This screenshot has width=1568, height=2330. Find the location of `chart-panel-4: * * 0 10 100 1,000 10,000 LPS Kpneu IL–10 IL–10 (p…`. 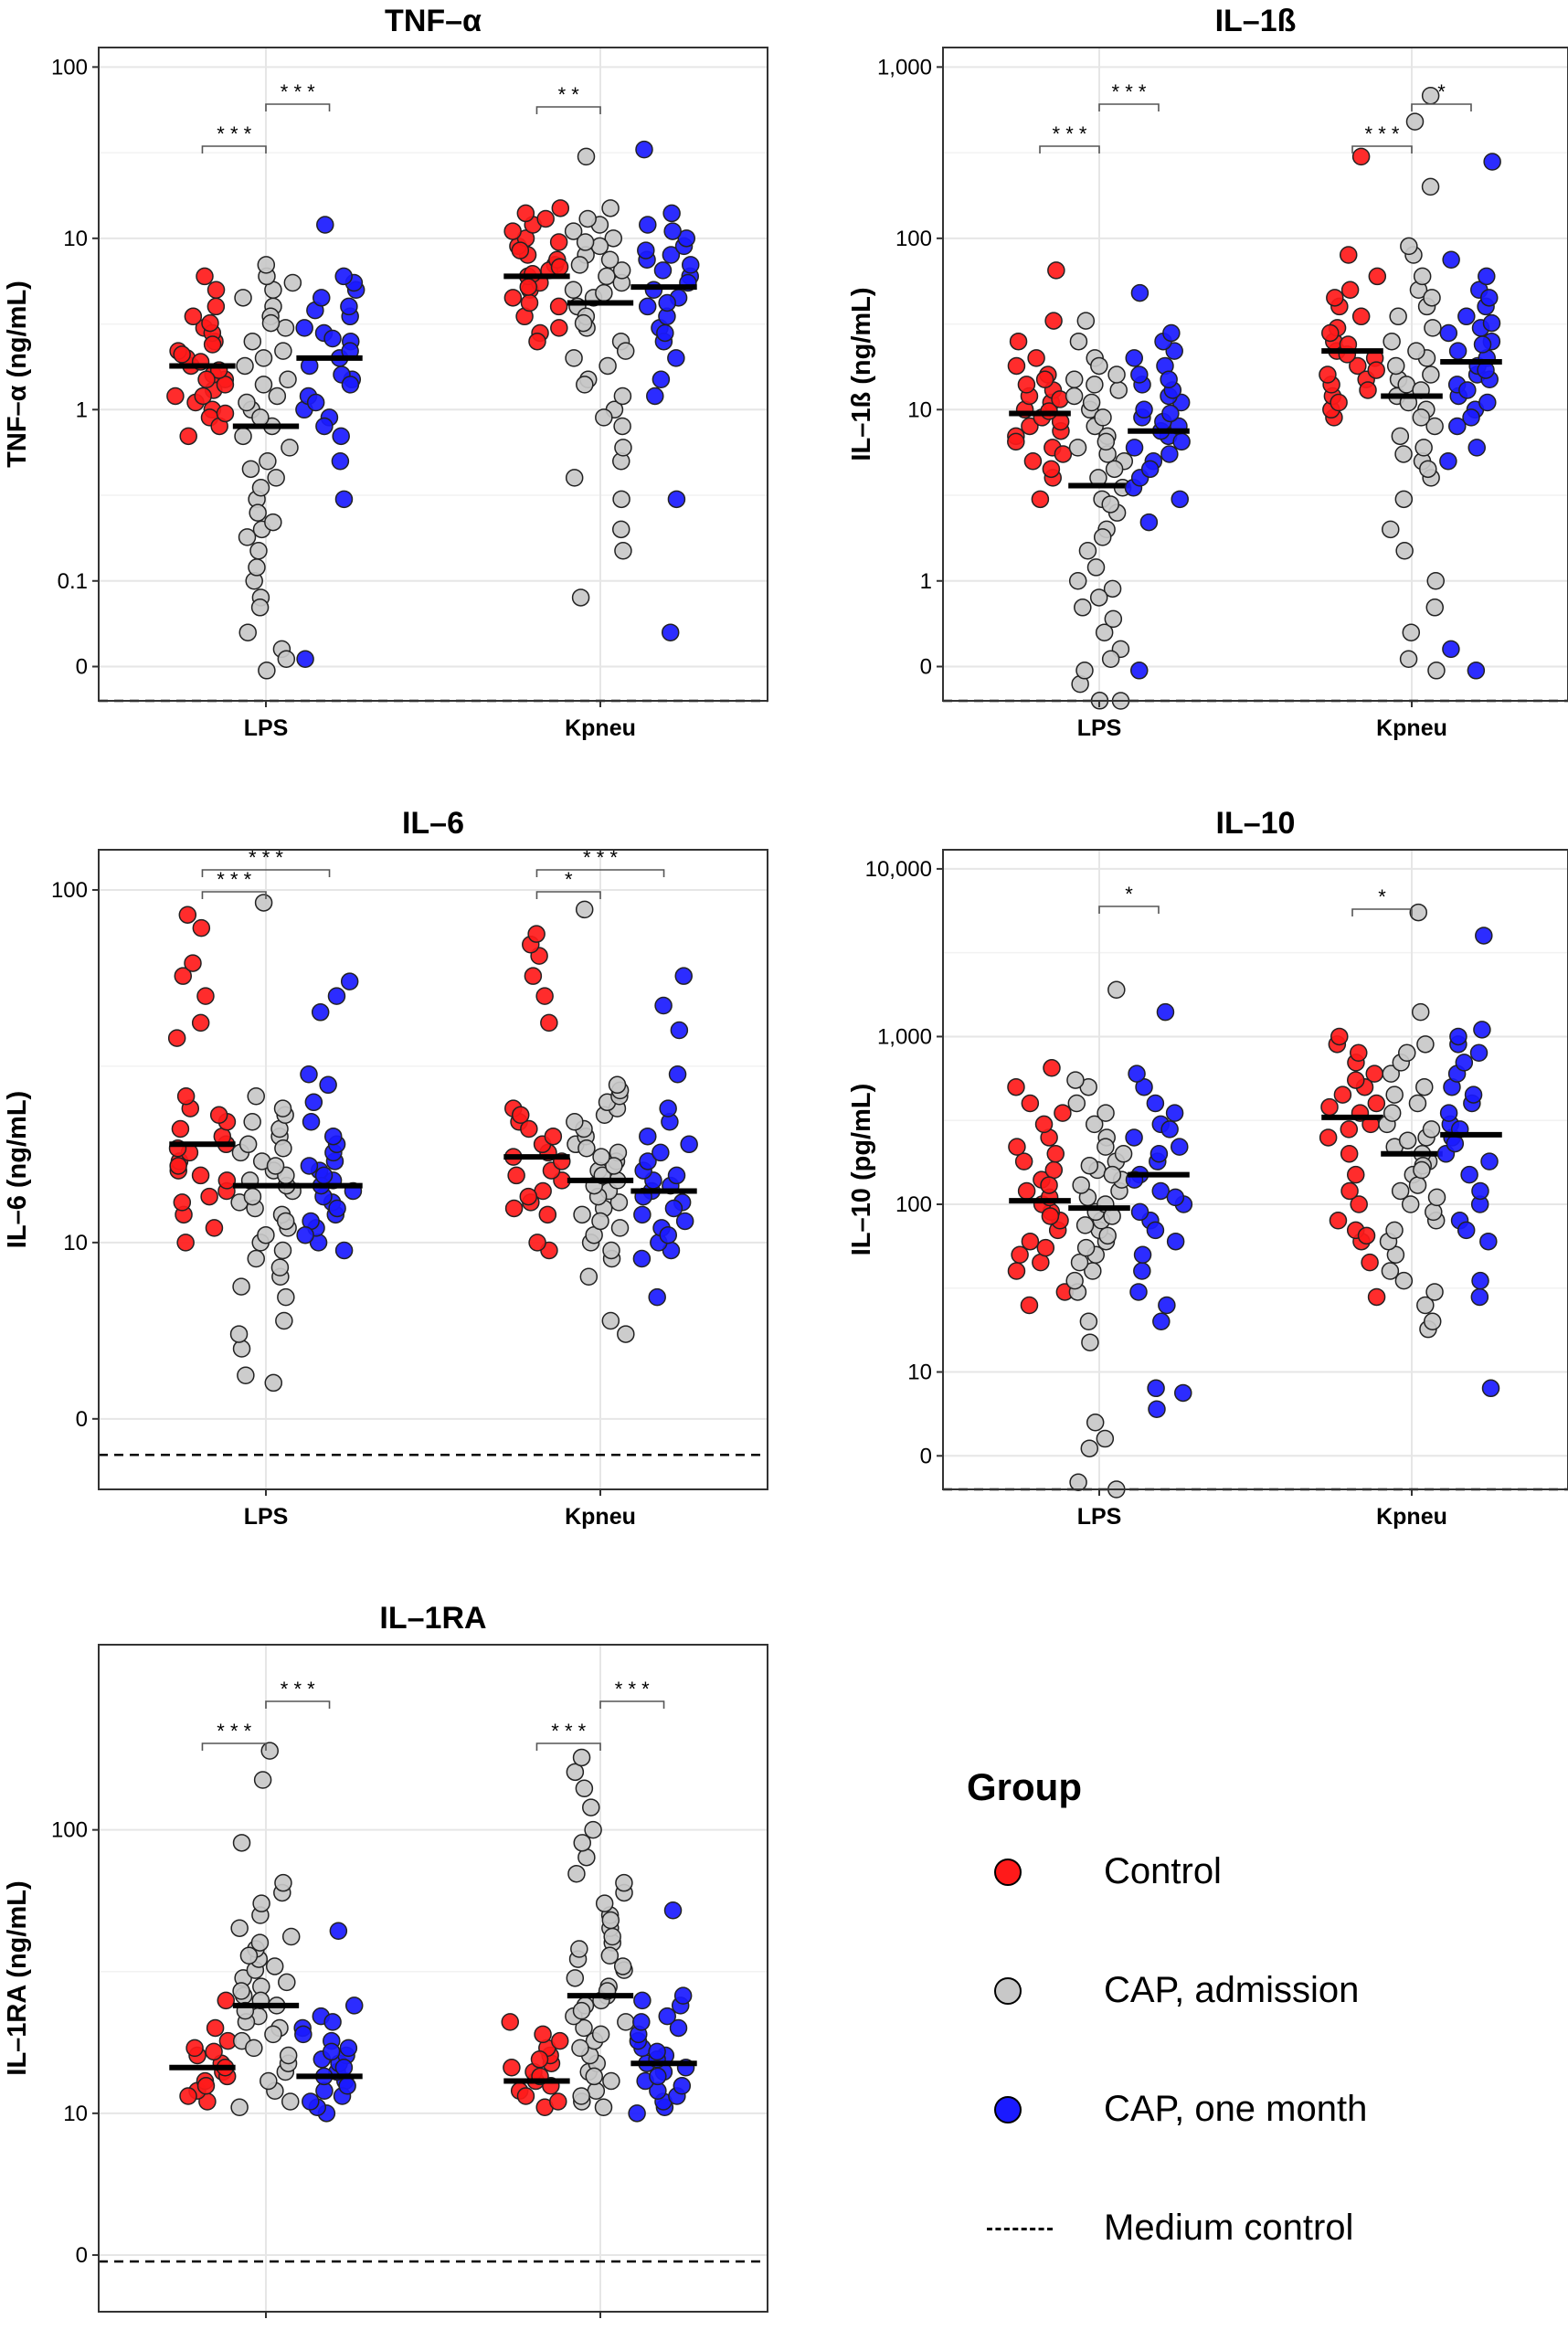

chart-panel-4: * * 0 10 100 1,000 10,000 LPS Kpneu IL–10 IL–10 (p… is located at coordinates (1208, 1168).